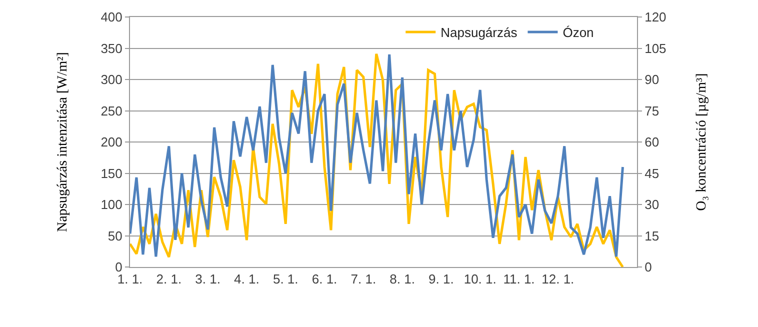 The width and height of the screenshot is (758, 327). Describe the element at coordinates (652, 204) in the screenshot. I see `y2-tick-label: 30` at that location.